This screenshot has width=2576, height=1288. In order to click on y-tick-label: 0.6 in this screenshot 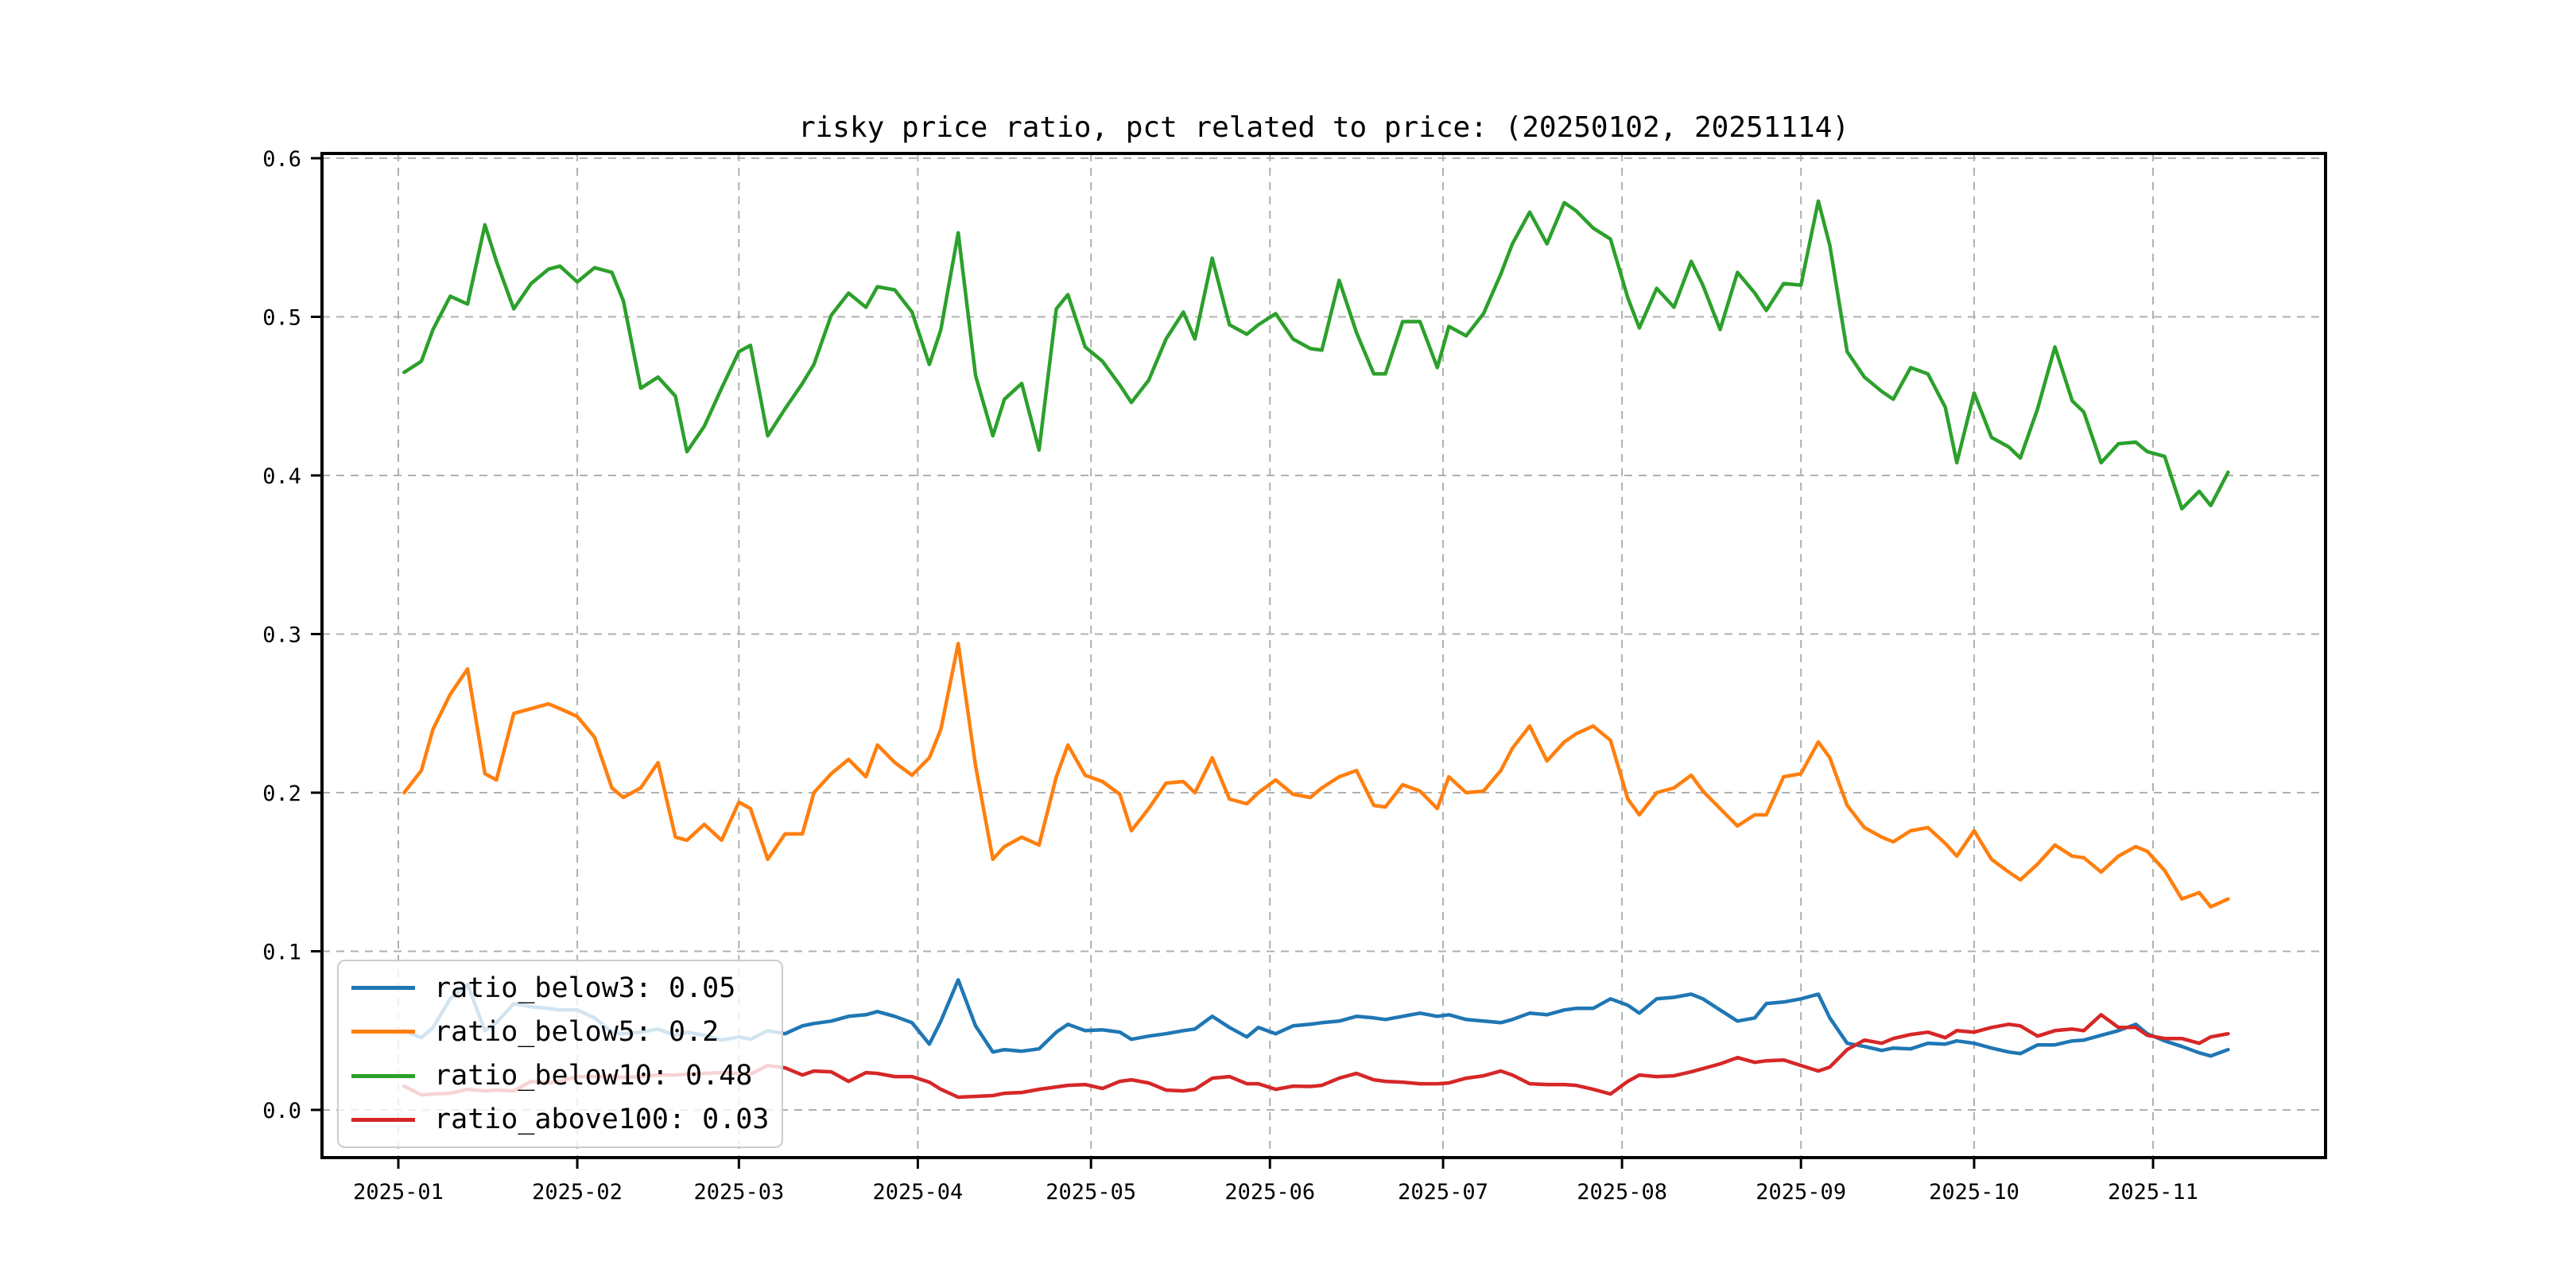, I will do `click(282, 160)`.